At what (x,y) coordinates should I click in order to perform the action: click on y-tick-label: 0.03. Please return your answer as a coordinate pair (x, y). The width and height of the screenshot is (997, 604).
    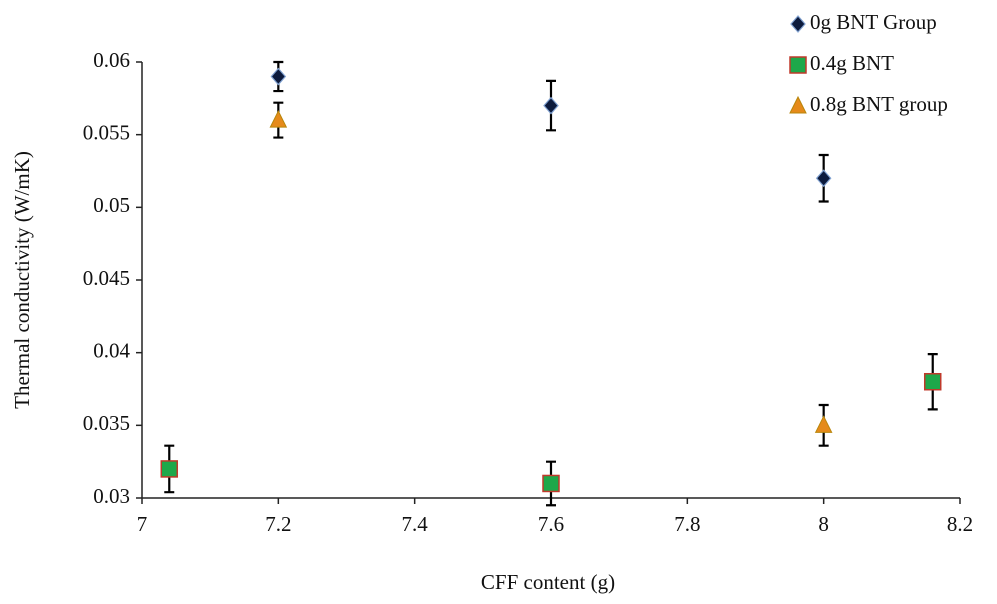
    Looking at the image, I should click on (111, 496).